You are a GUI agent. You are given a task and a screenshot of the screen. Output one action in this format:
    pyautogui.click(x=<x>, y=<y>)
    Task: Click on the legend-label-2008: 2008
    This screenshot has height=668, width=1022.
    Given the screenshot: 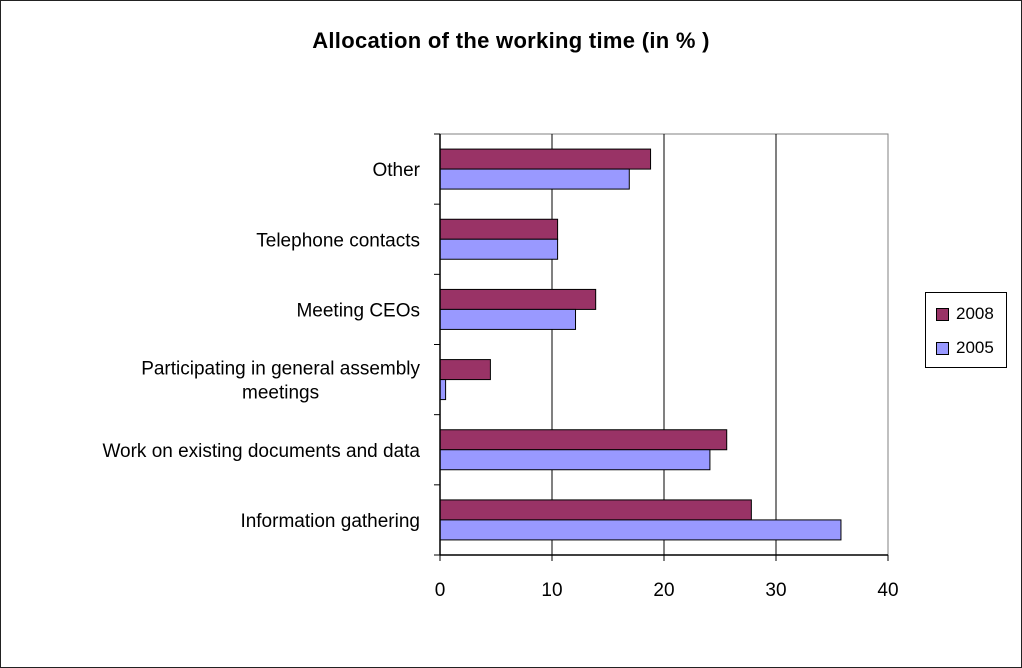 What is the action you would take?
    pyautogui.click(x=975, y=313)
    